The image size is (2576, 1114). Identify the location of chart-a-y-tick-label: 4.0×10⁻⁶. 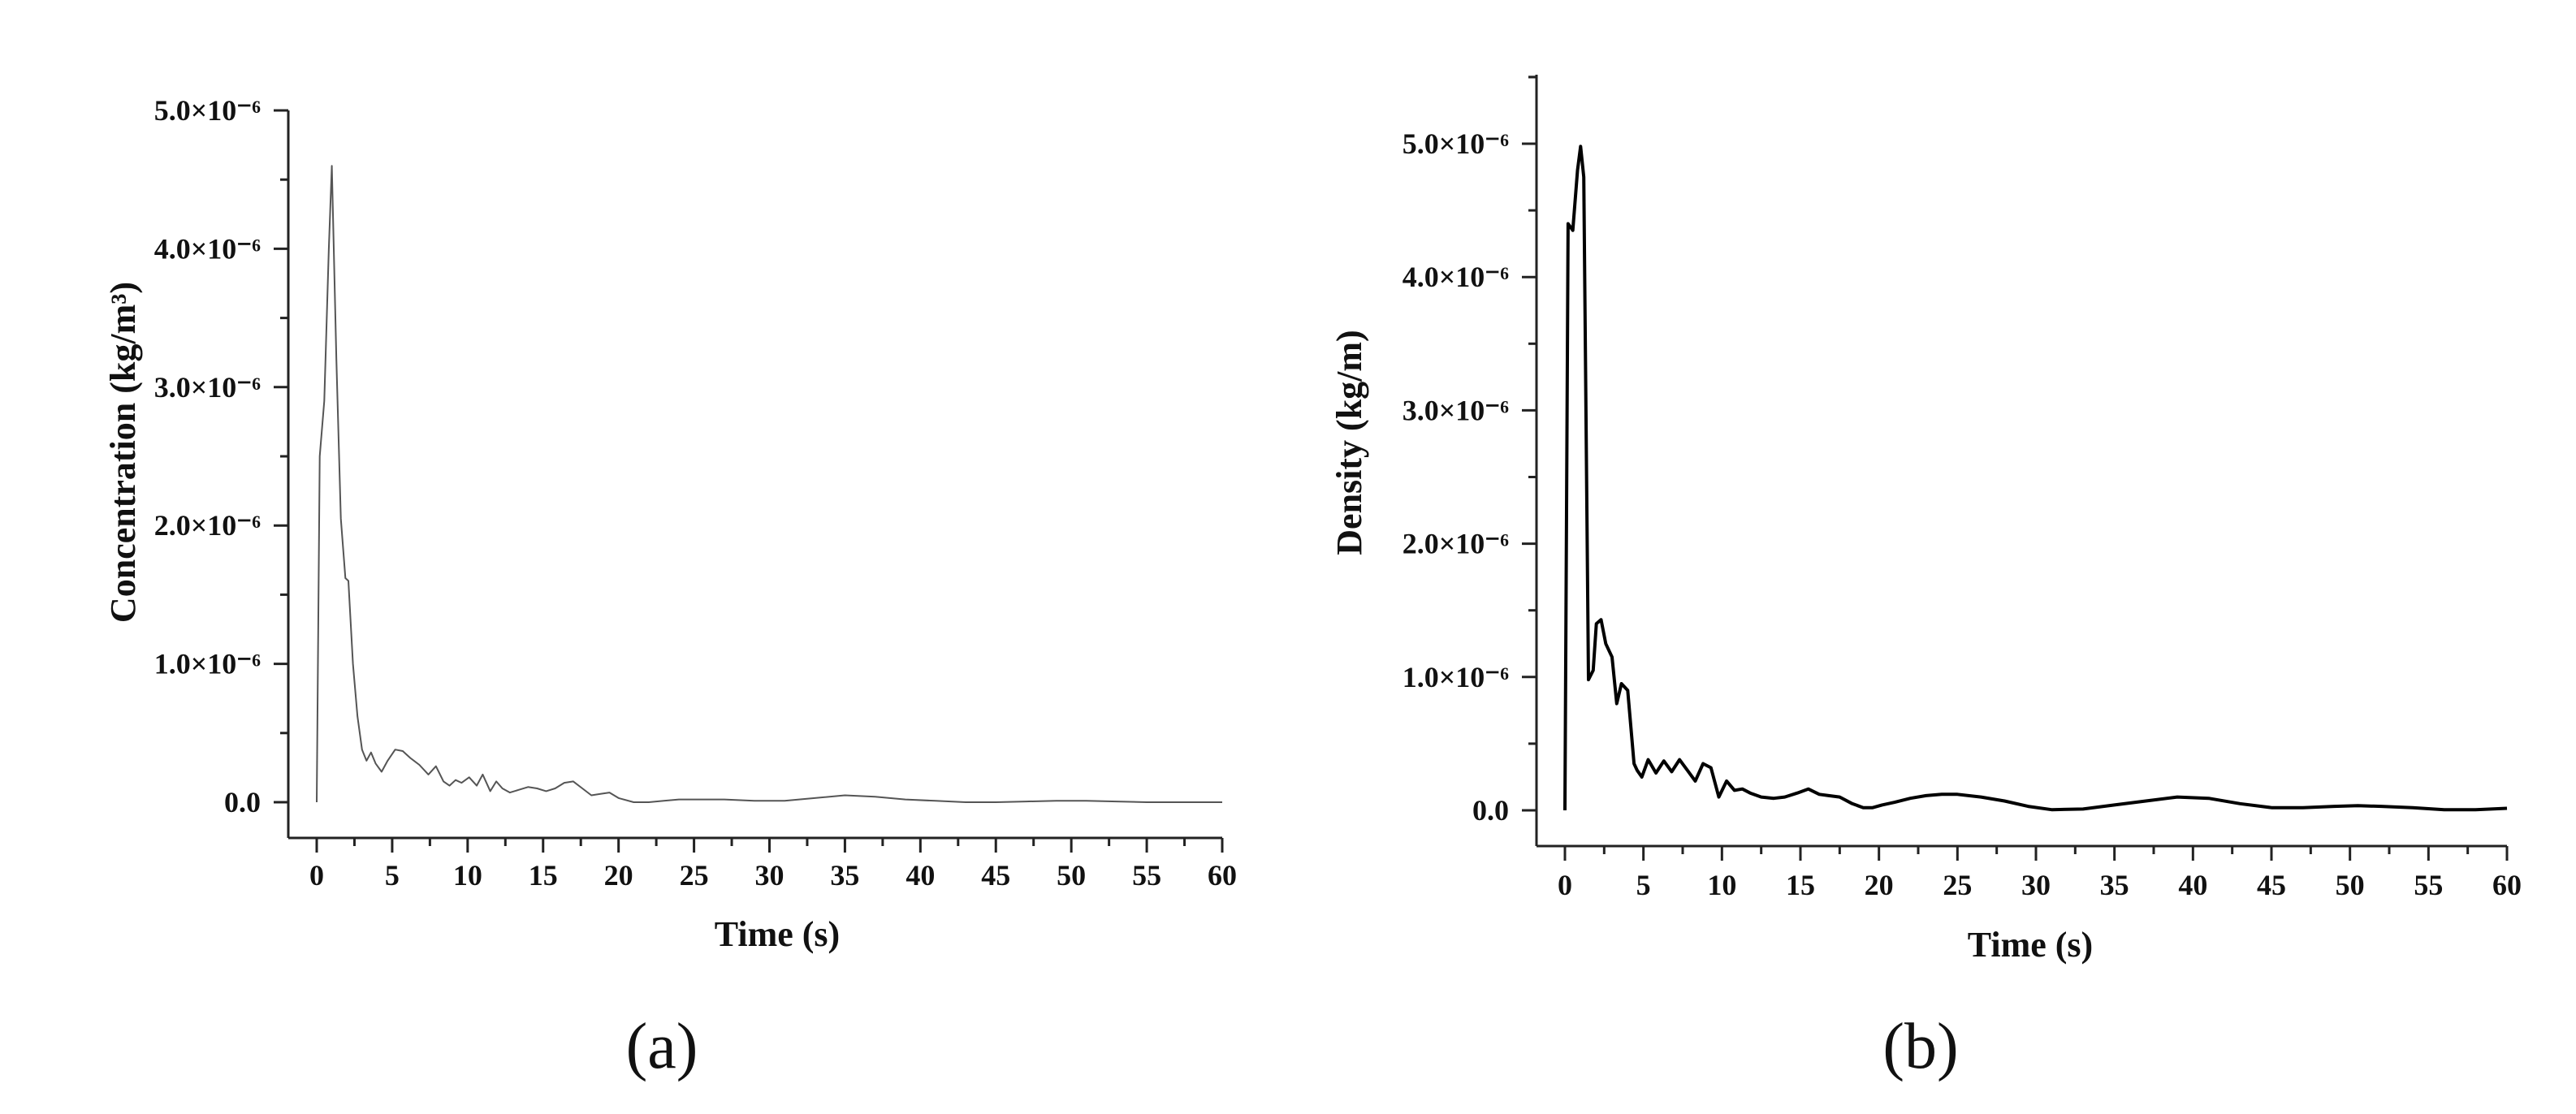
(208, 248).